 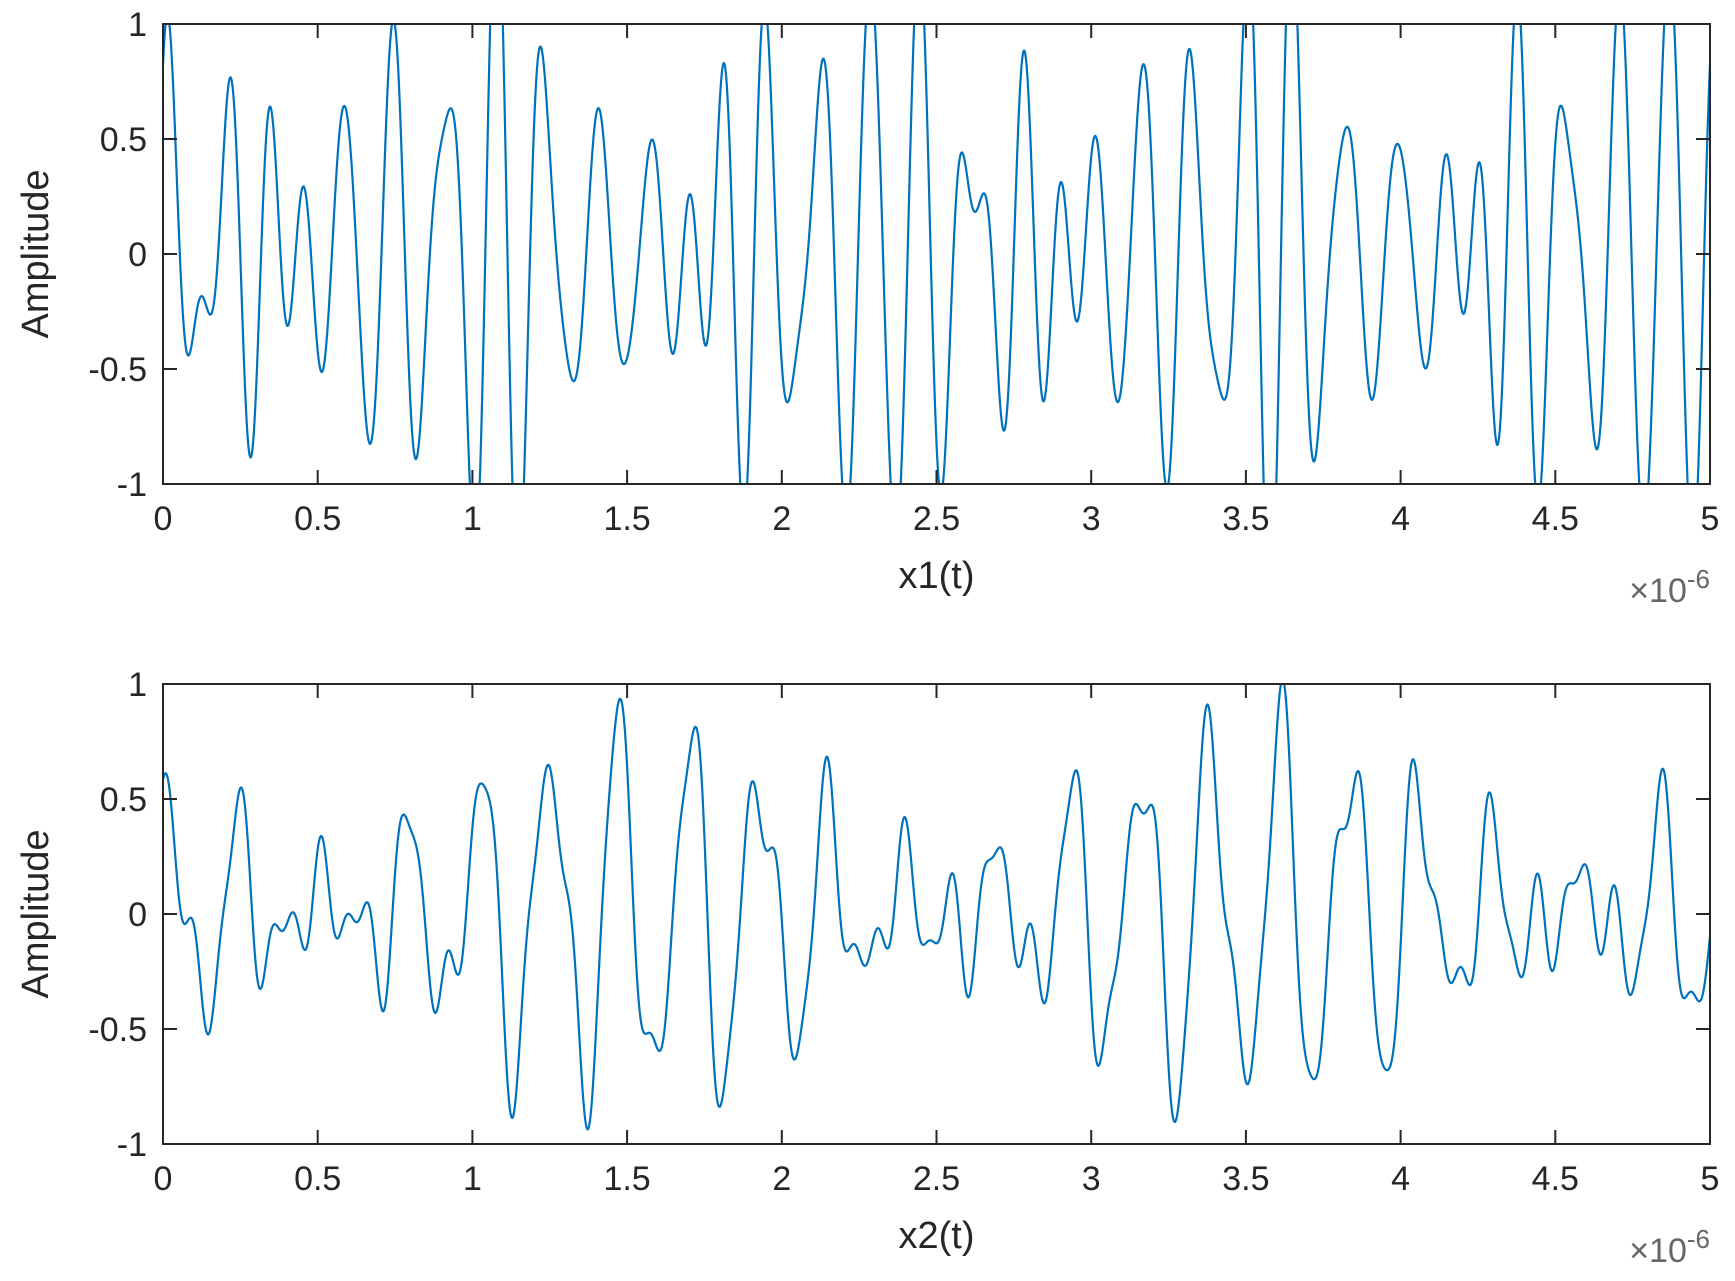 What do you see at coordinates (936, 519) in the screenshot?
I see `top-x-tick-label: 2.5` at bounding box center [936, 519].